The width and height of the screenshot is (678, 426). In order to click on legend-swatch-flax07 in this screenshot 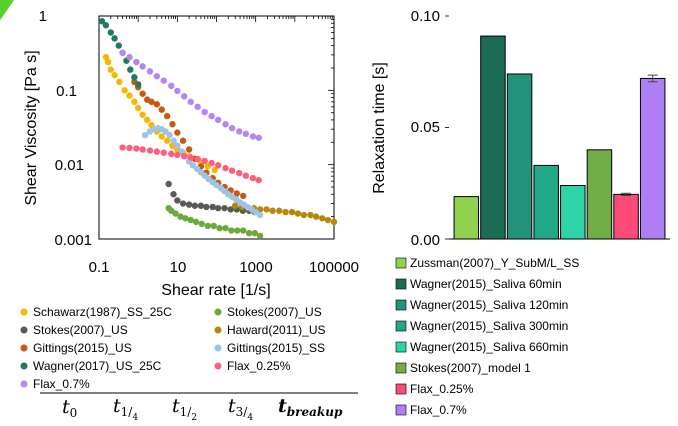, I will do `click(401, 410)`.